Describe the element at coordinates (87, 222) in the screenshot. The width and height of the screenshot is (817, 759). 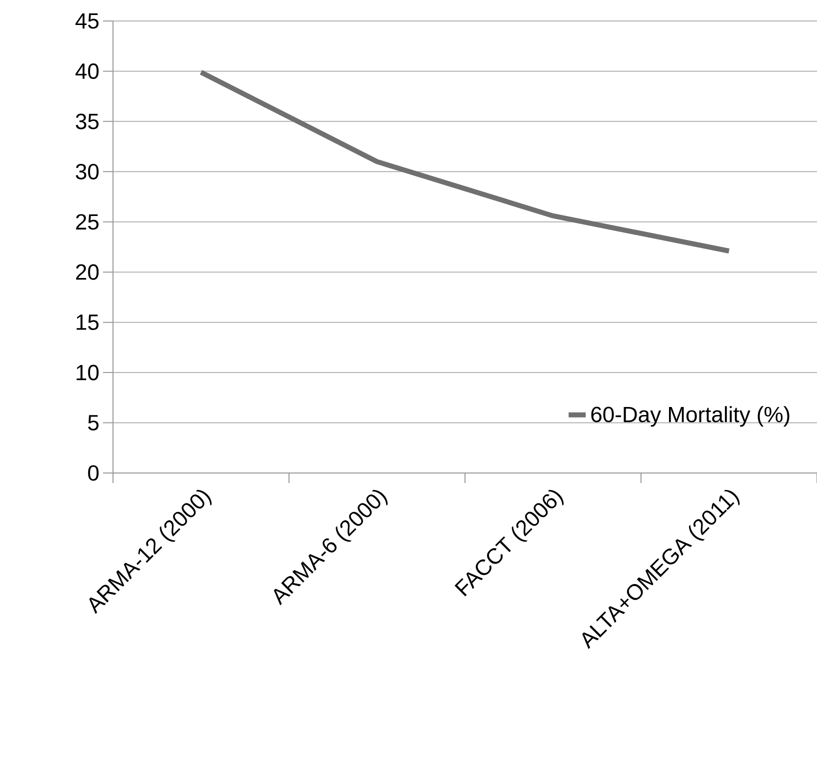
I see `y-tick-label: 25` at that location.